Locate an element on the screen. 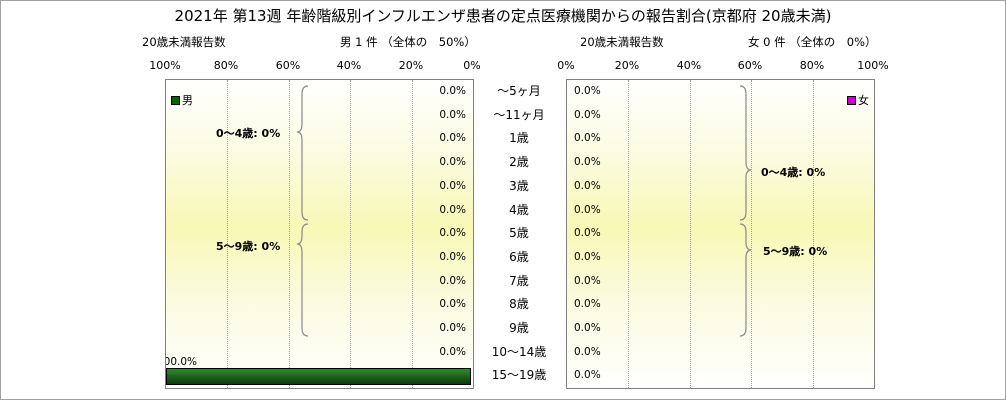  left-tick-80: 80% is located at coordinates (226, 65).